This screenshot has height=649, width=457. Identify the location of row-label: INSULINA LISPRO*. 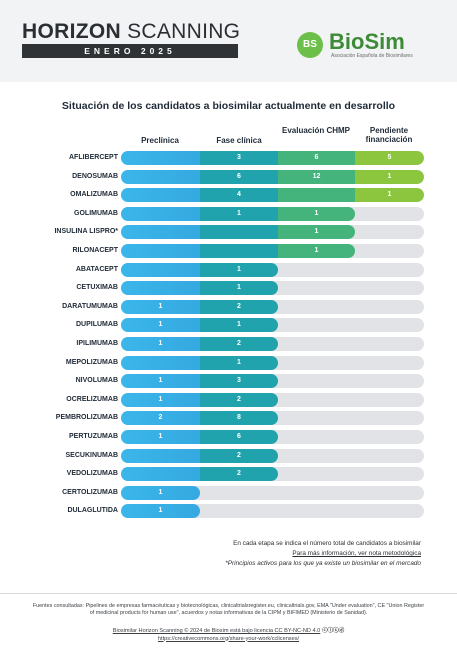
(86, 231).